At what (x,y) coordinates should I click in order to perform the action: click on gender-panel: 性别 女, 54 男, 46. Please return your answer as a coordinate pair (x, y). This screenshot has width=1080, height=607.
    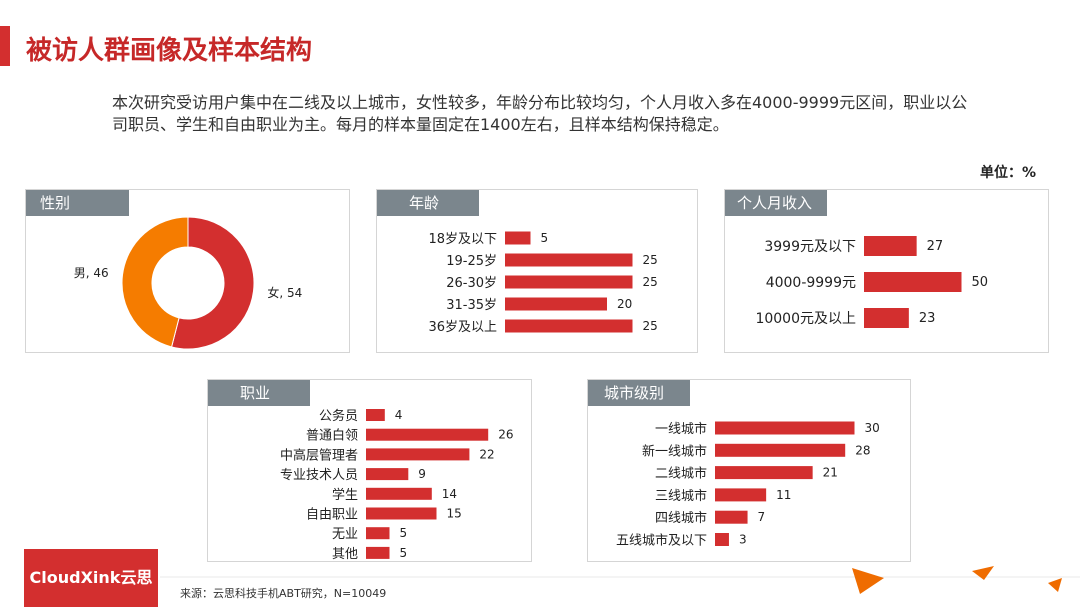
    Looking at the image, I should click on (187, 271).